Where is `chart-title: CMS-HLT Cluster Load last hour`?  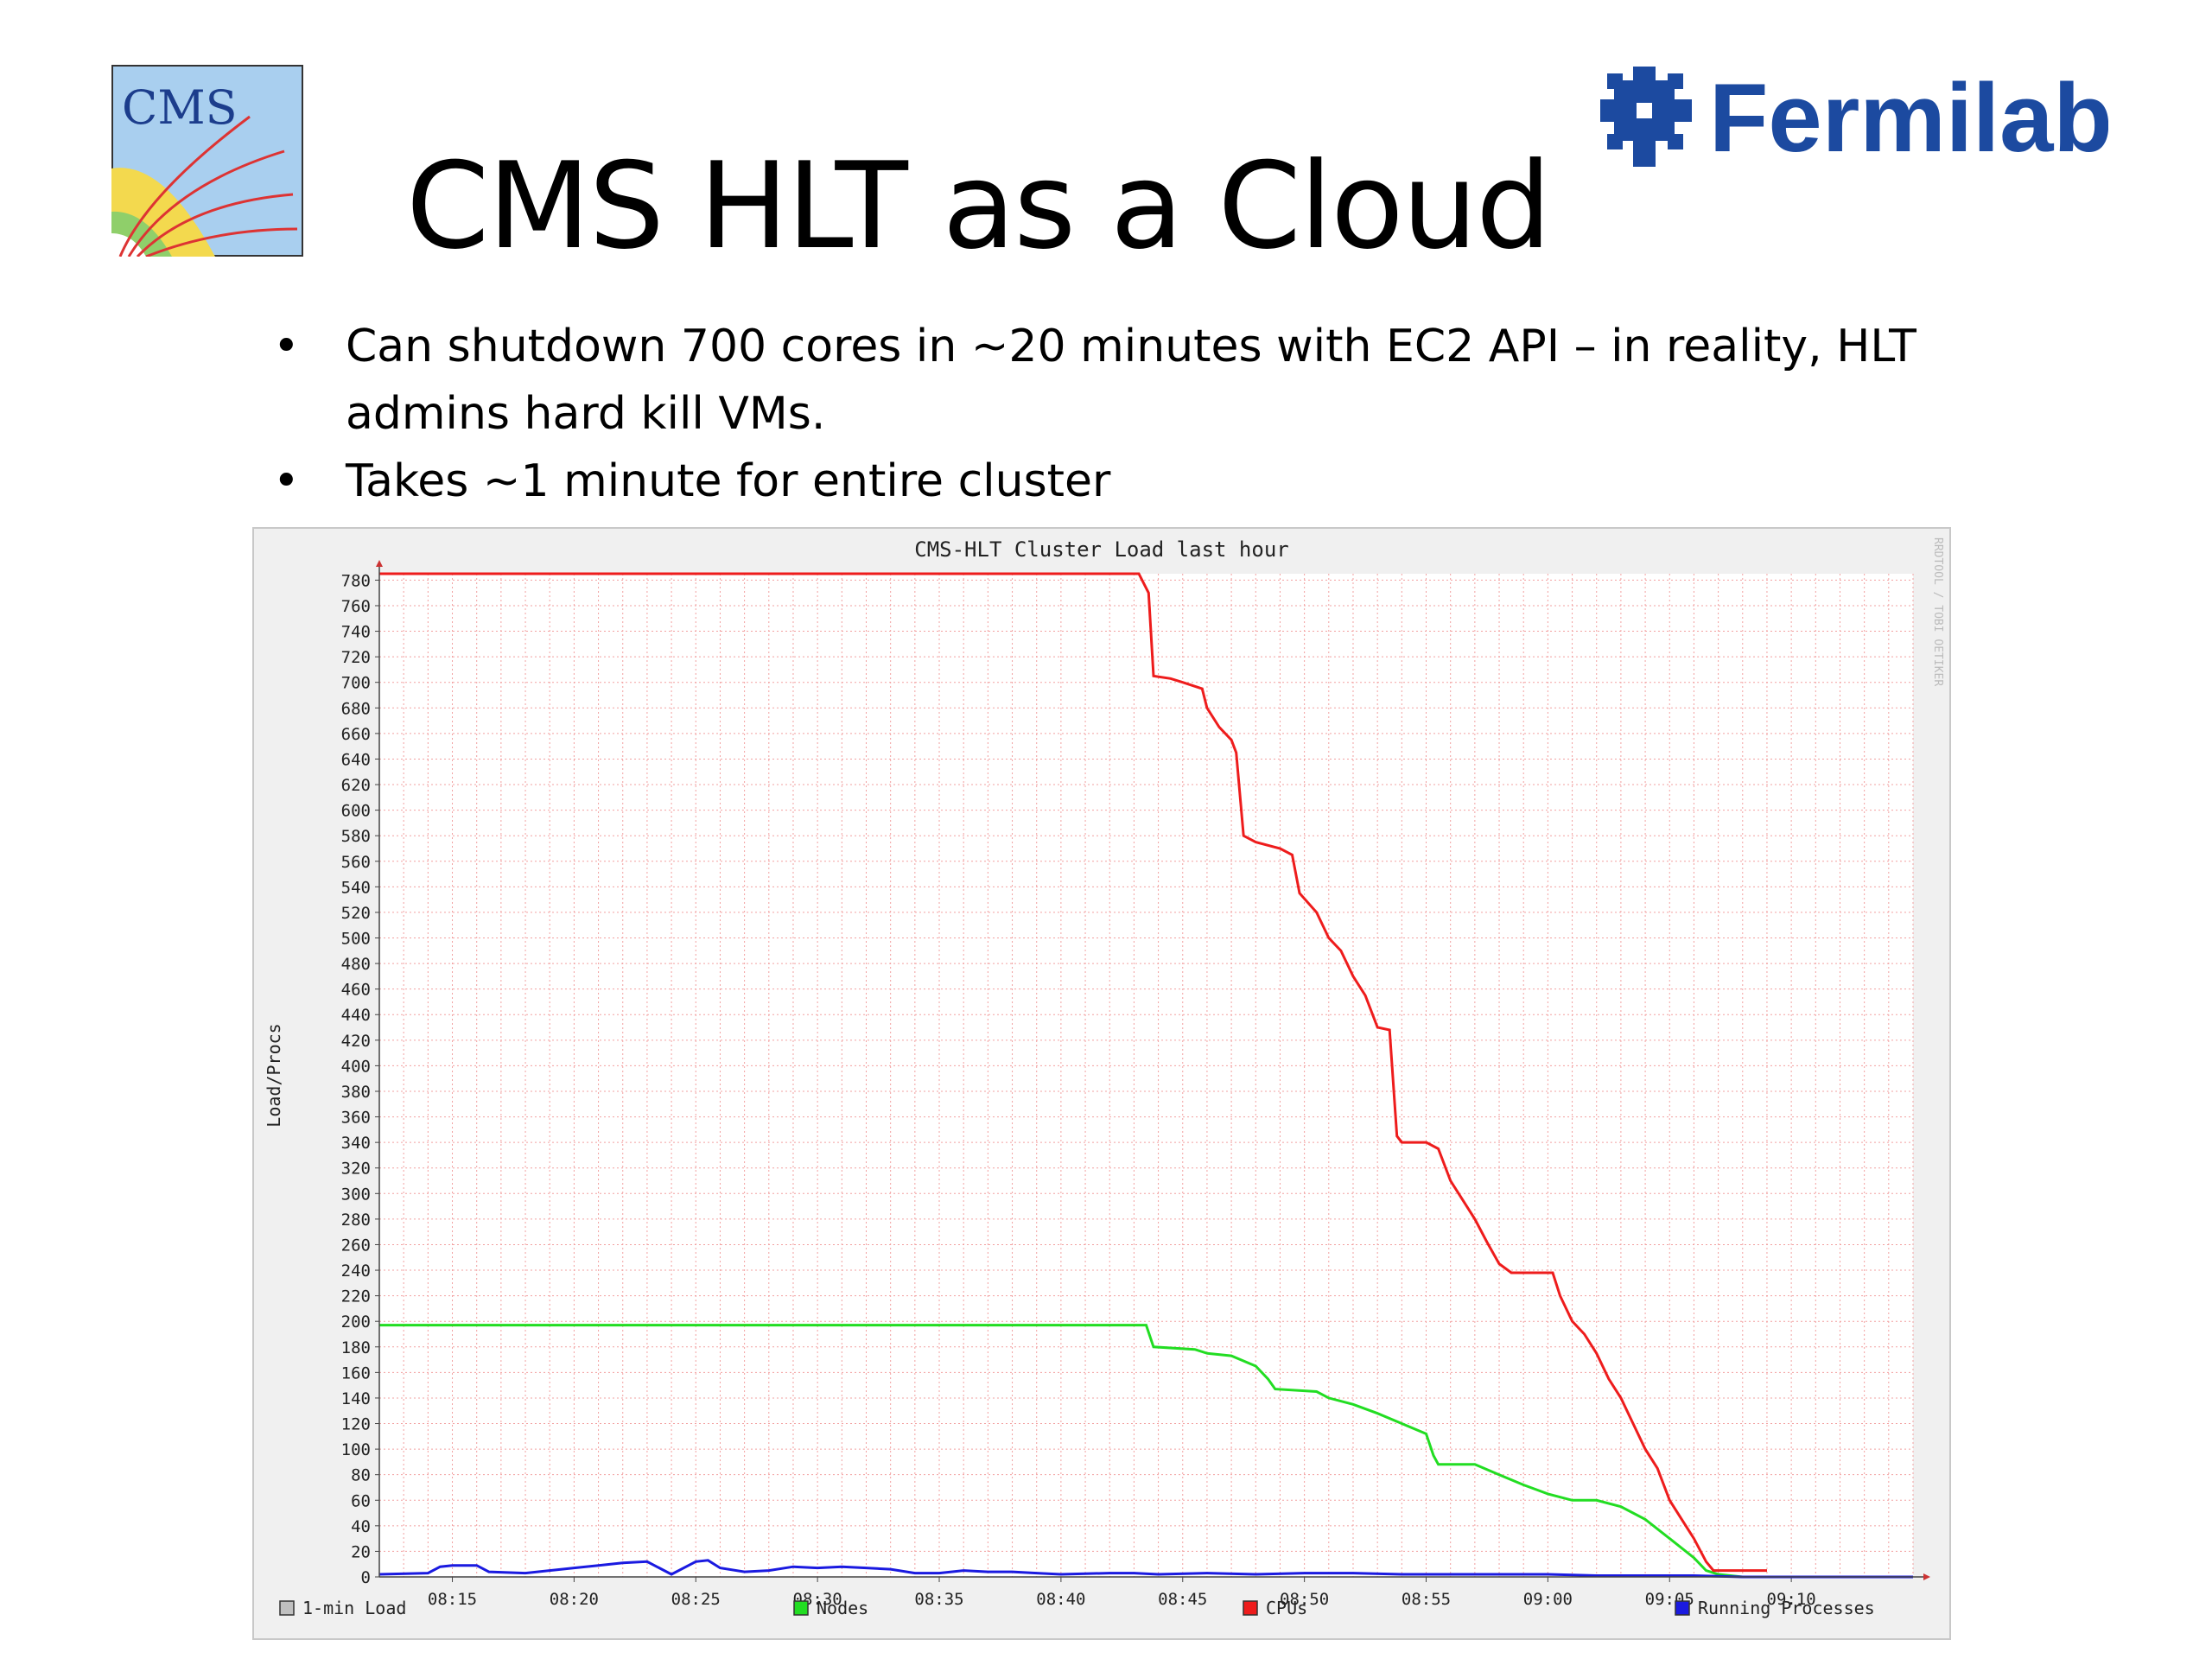
chart-title: CMS-HLT Cluster Load last hour is located at coordinates (1101, 549).